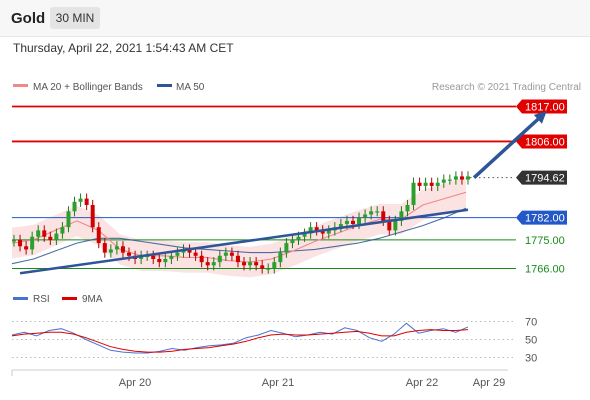 Image resolution: width=590 pixels, height=400 pixels. I want to click on x-tick-label: Apr 20, so click(135, 383).